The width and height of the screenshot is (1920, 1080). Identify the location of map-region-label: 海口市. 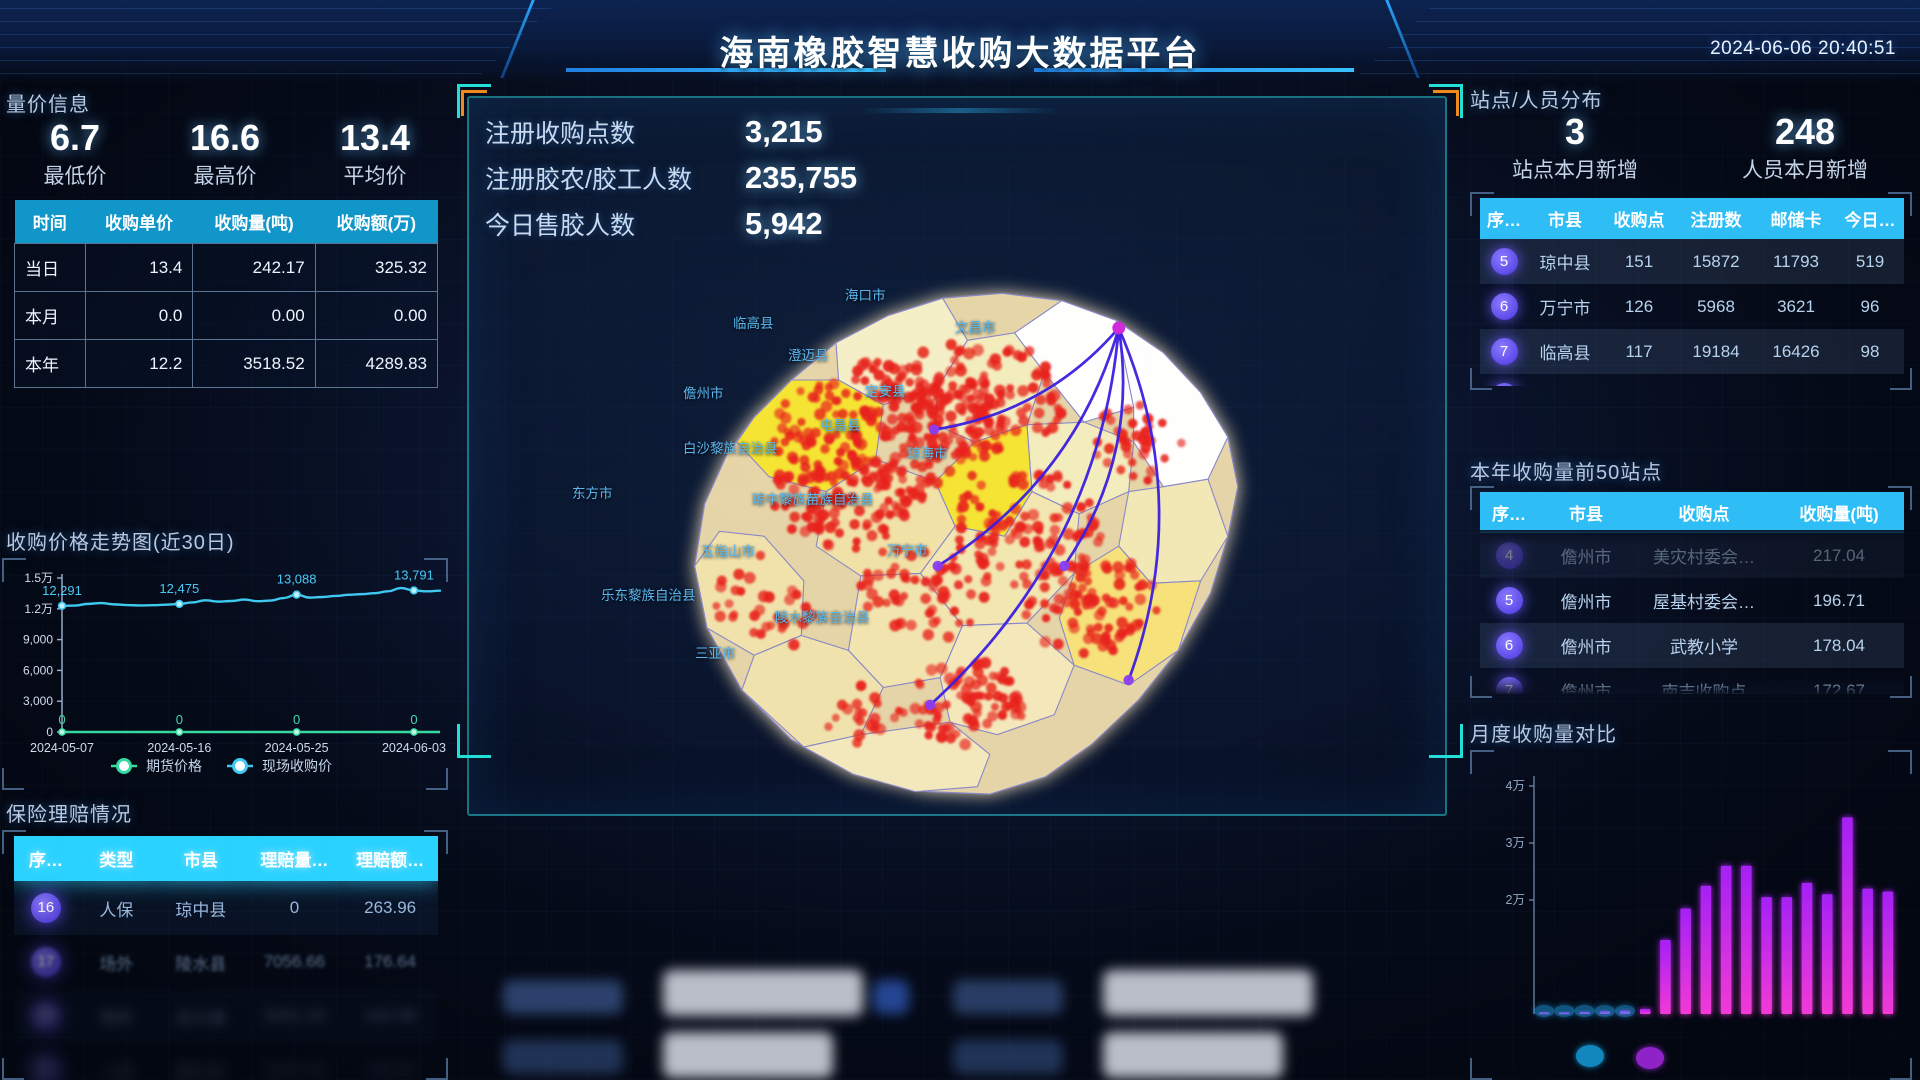
(865, 295).